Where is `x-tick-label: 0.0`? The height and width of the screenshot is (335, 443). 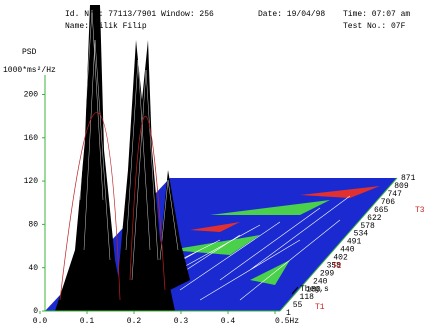 x-tick-label: 0.0 is located at coordinates (40, 321).